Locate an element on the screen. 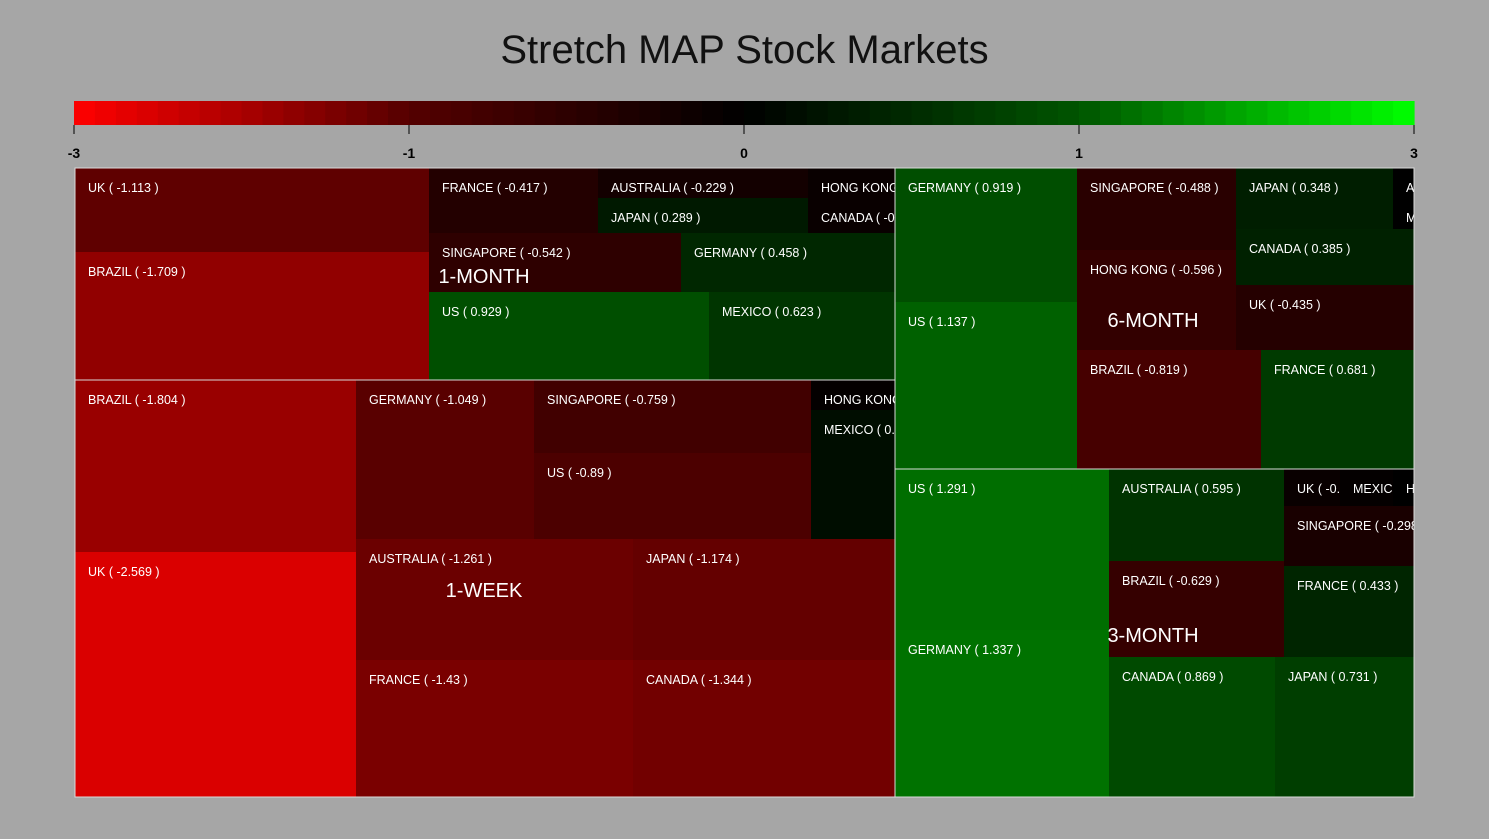 The width and height of the screenshot is (1489, 839). treemap-group-label: 6-MONTH is located at coordinates (1152, 321).